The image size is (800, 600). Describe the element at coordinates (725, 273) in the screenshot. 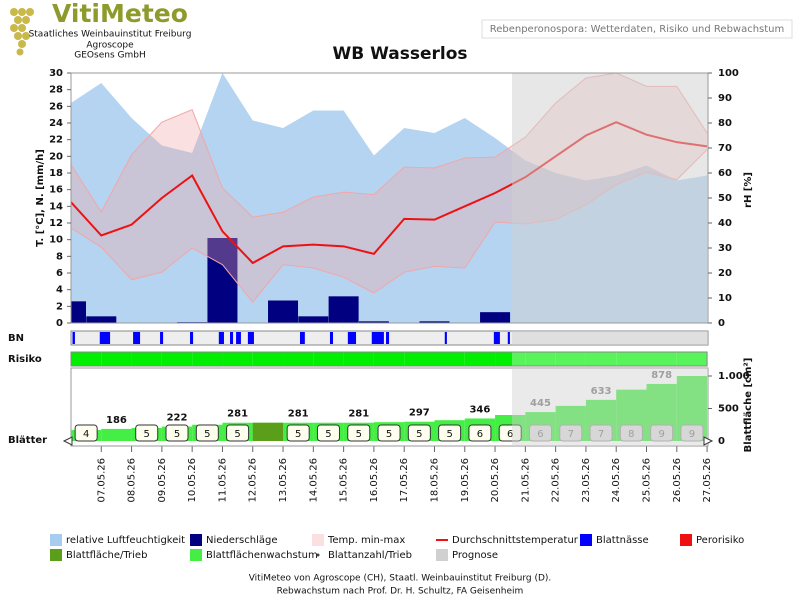

I see `y2-tick-label: 20` at that location.